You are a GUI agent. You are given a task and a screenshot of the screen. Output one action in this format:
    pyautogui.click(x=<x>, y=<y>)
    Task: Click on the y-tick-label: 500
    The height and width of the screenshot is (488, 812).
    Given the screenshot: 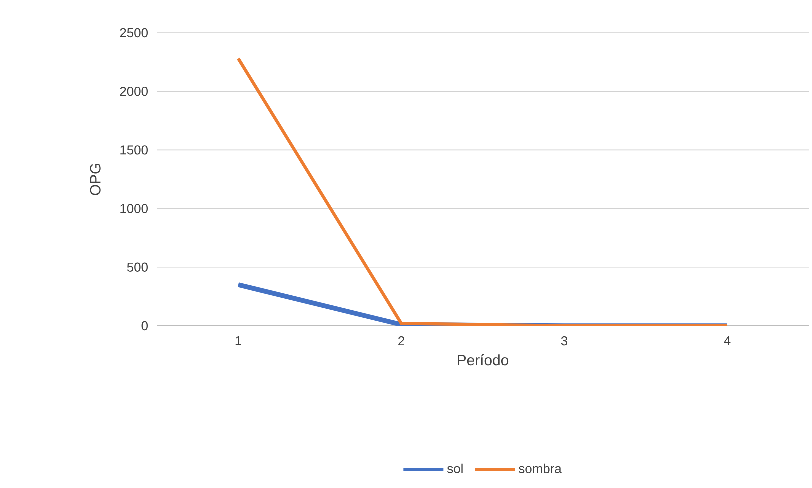 What is the action you would take?
    pyautogui.click(x=137, y=267)
    